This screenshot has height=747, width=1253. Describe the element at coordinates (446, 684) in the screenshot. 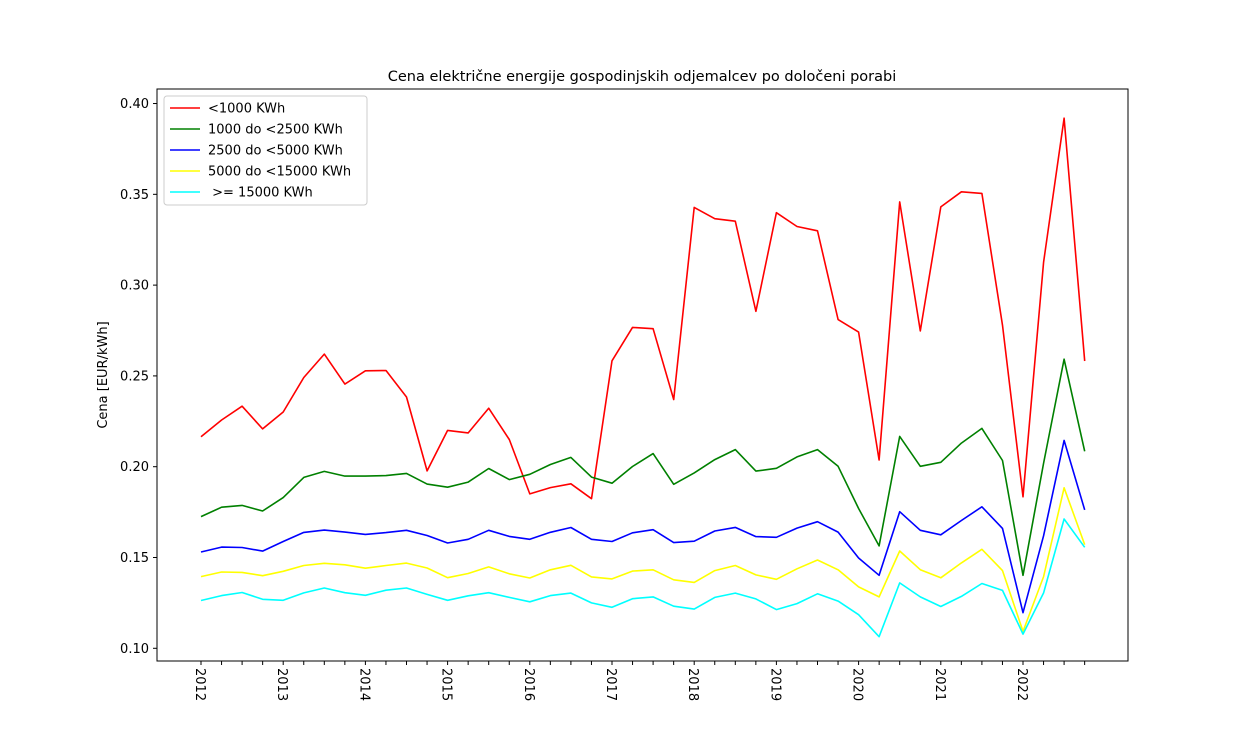

I see `x-tick-label: 2015` at that location.